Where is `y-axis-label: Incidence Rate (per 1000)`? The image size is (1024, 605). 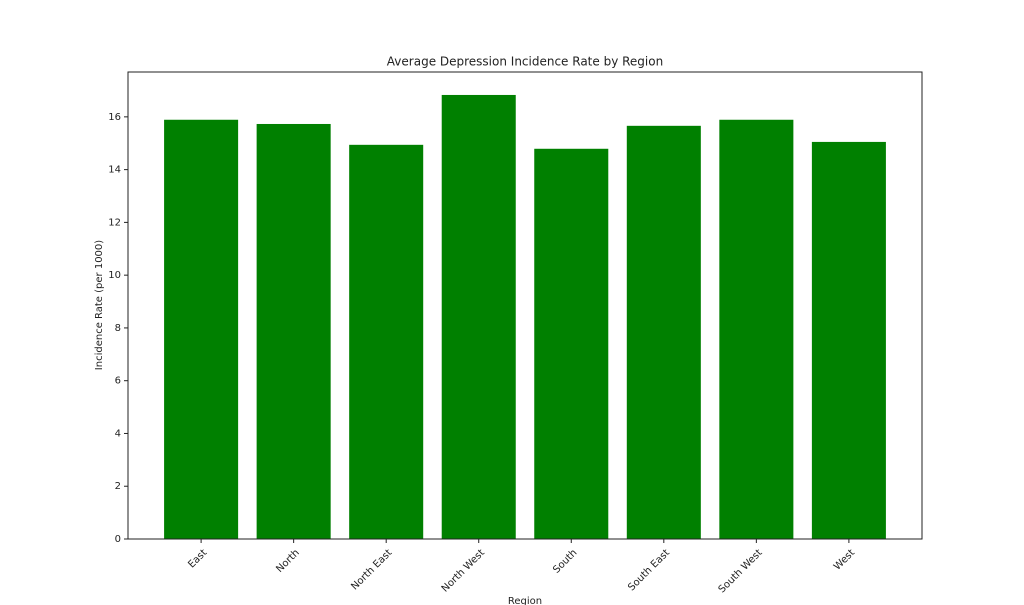
y-axis-label: Incidence Rate (per 1000) is located at coordinates (99, 305).